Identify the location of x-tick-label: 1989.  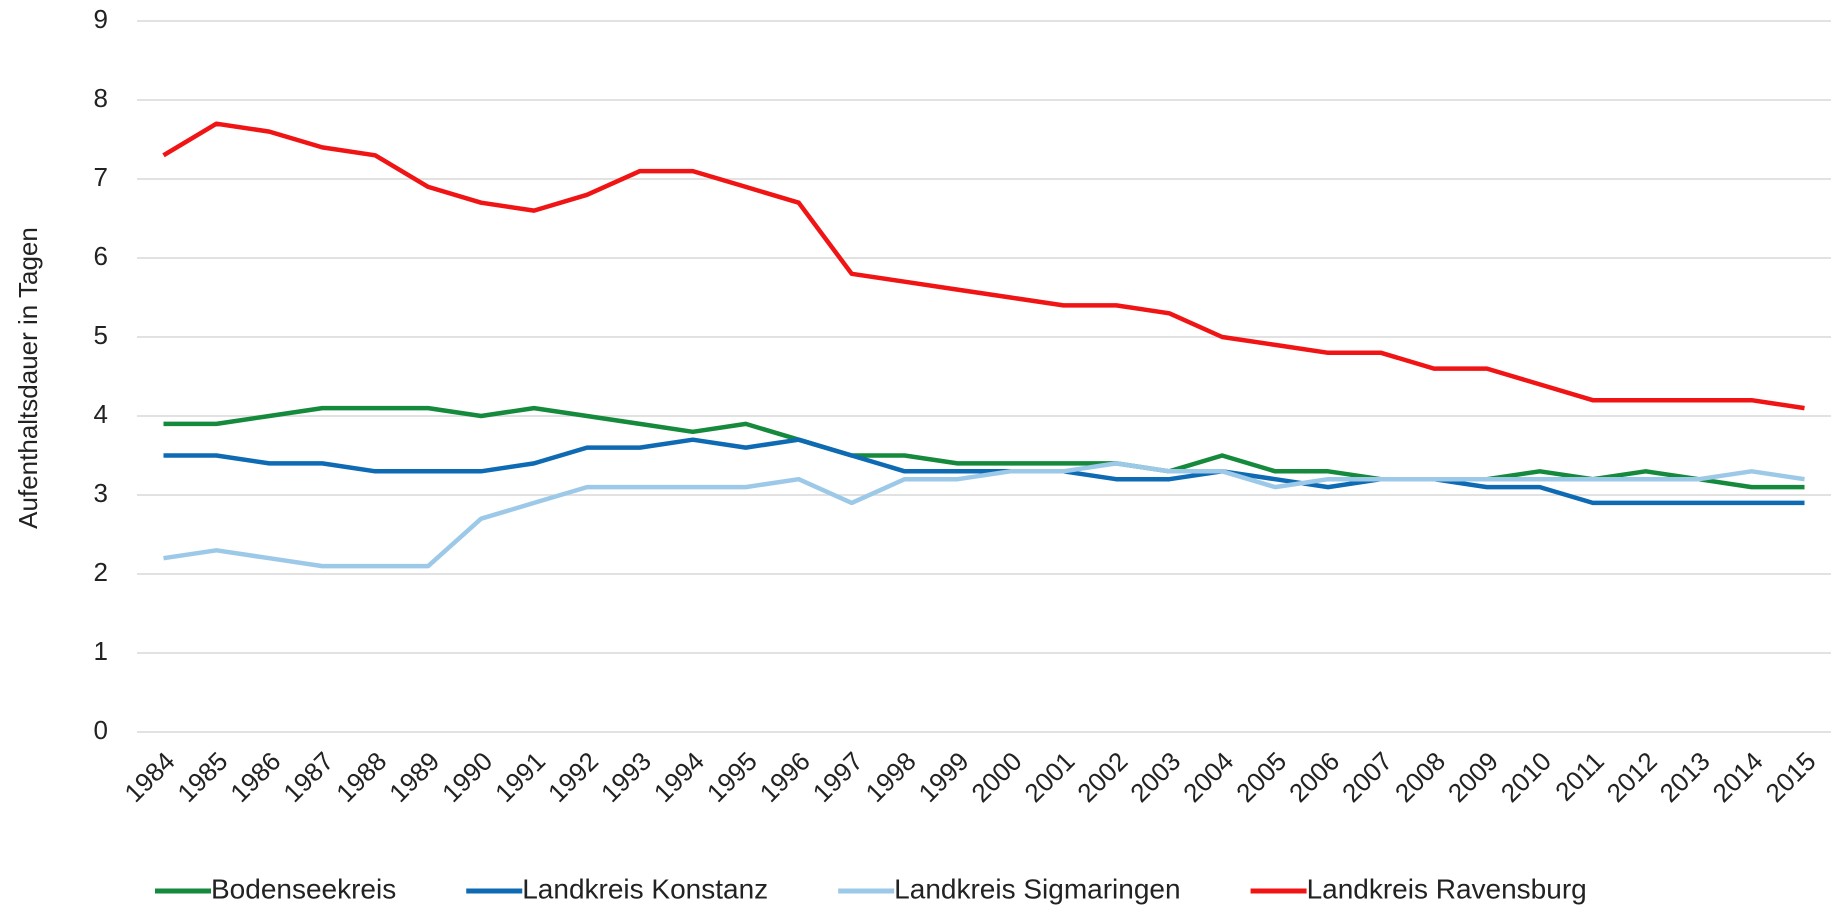
(414, 777).